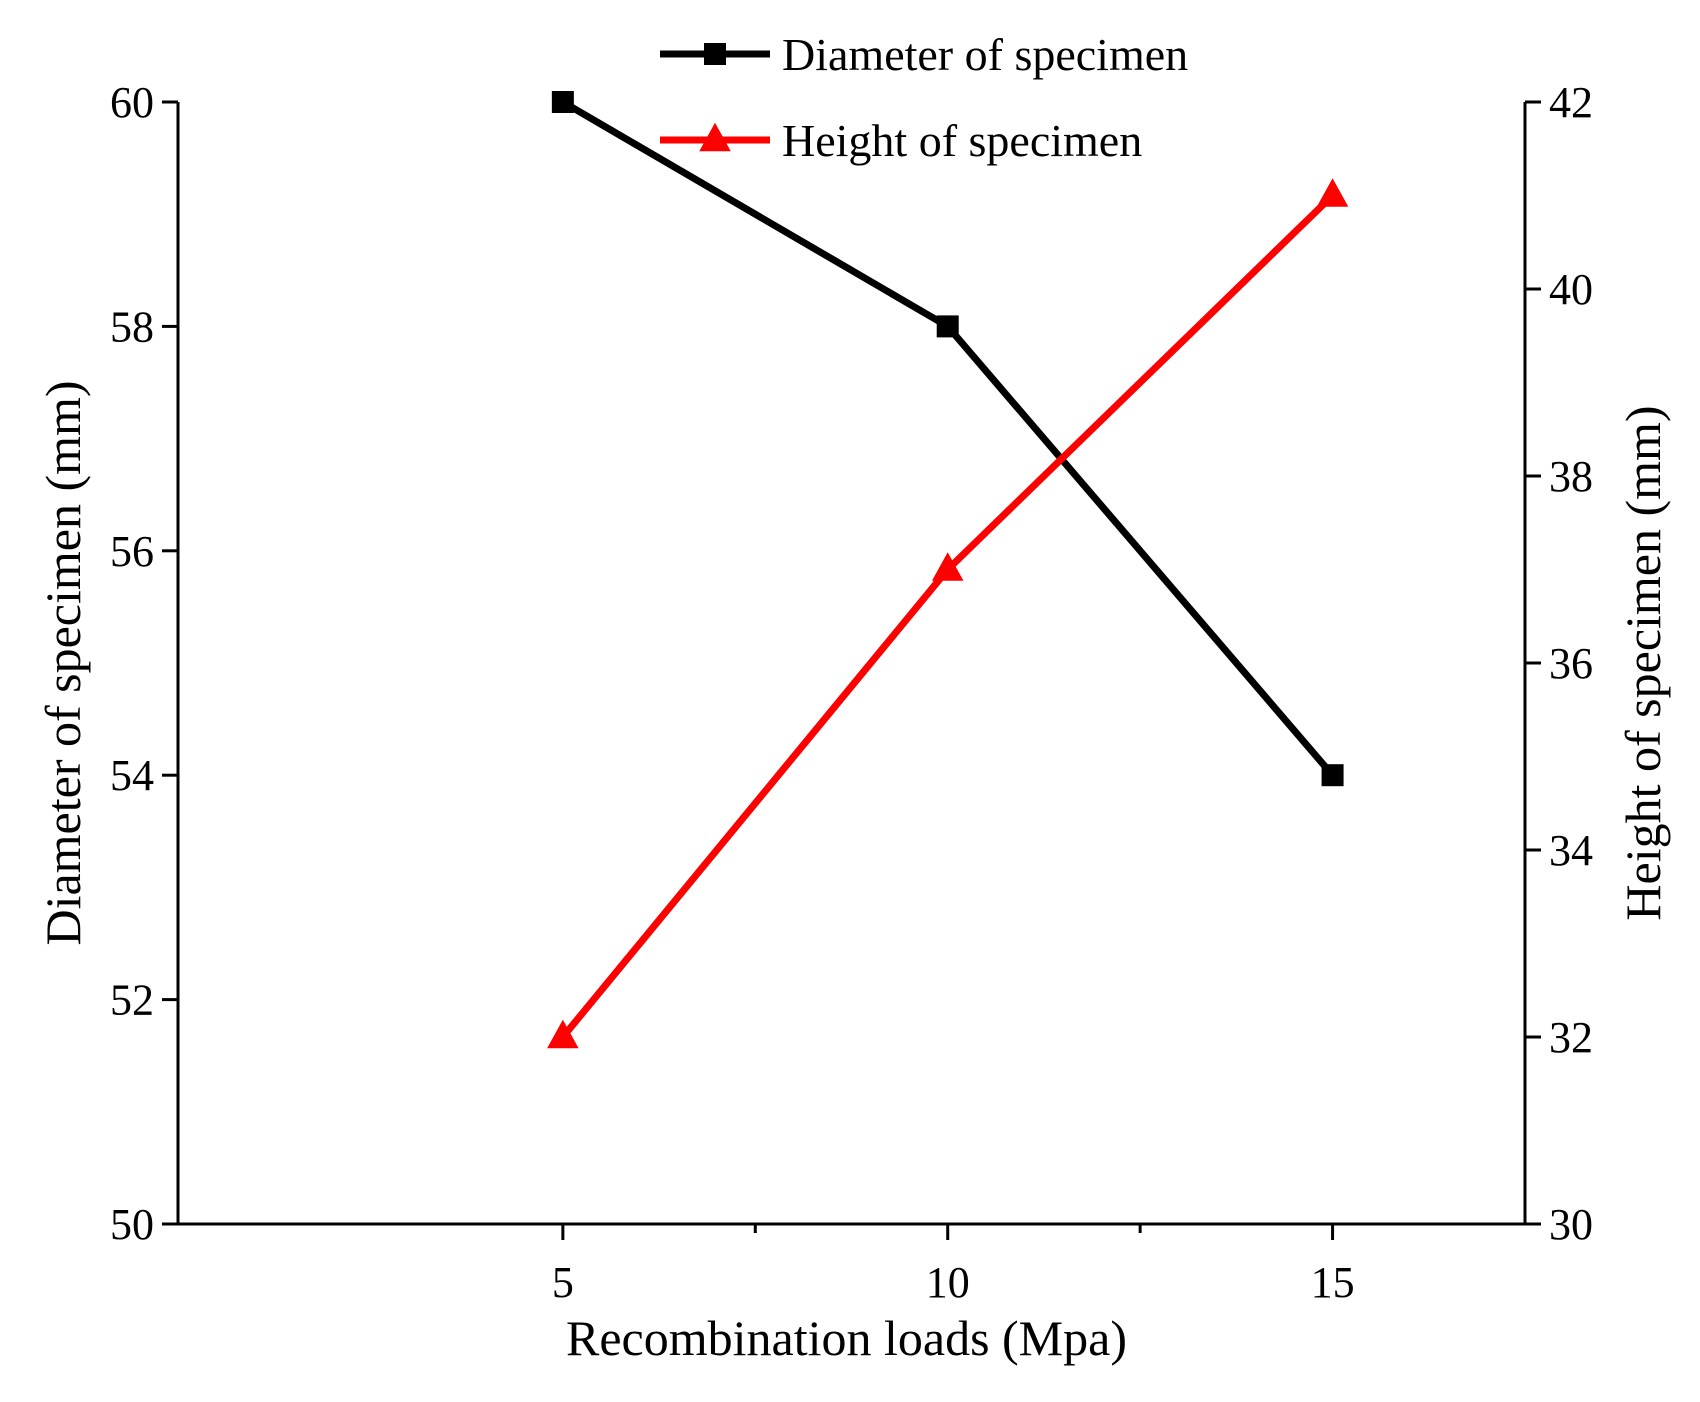 The height and width of the screenshot is (1402, 1700). I want to click on right-y-tick-label: 36, so click(1571, 663).